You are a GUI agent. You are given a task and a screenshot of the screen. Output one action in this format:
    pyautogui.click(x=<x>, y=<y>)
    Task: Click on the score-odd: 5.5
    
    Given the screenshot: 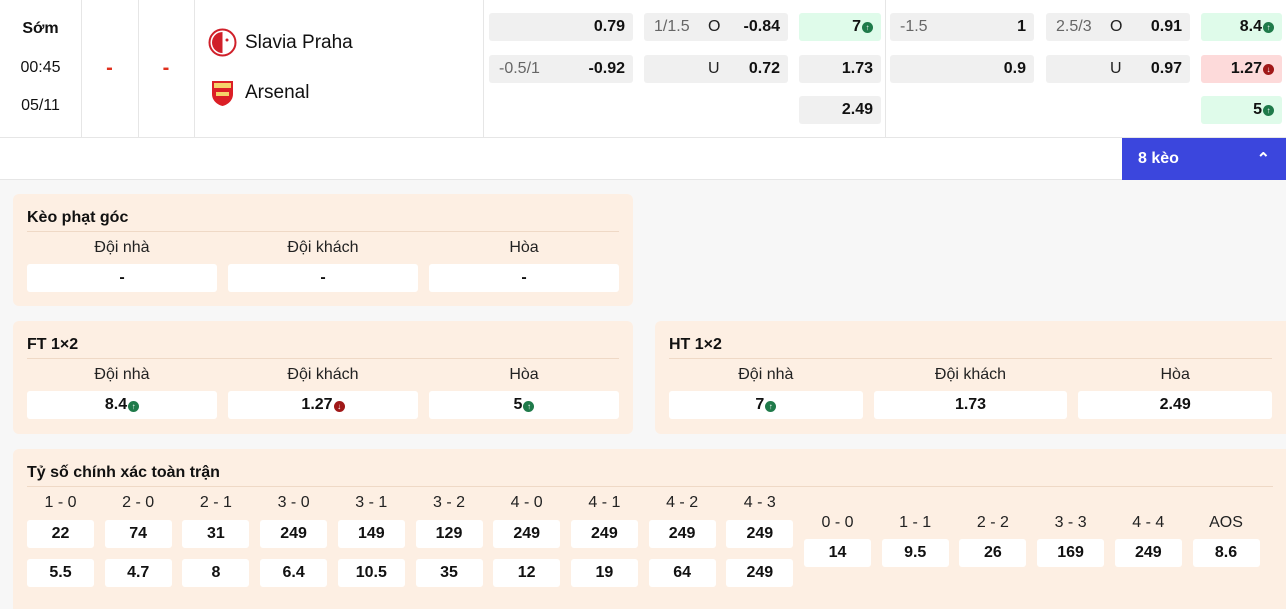 What is the action you would take?
    pyautogui.click(x=60, y=573)
    